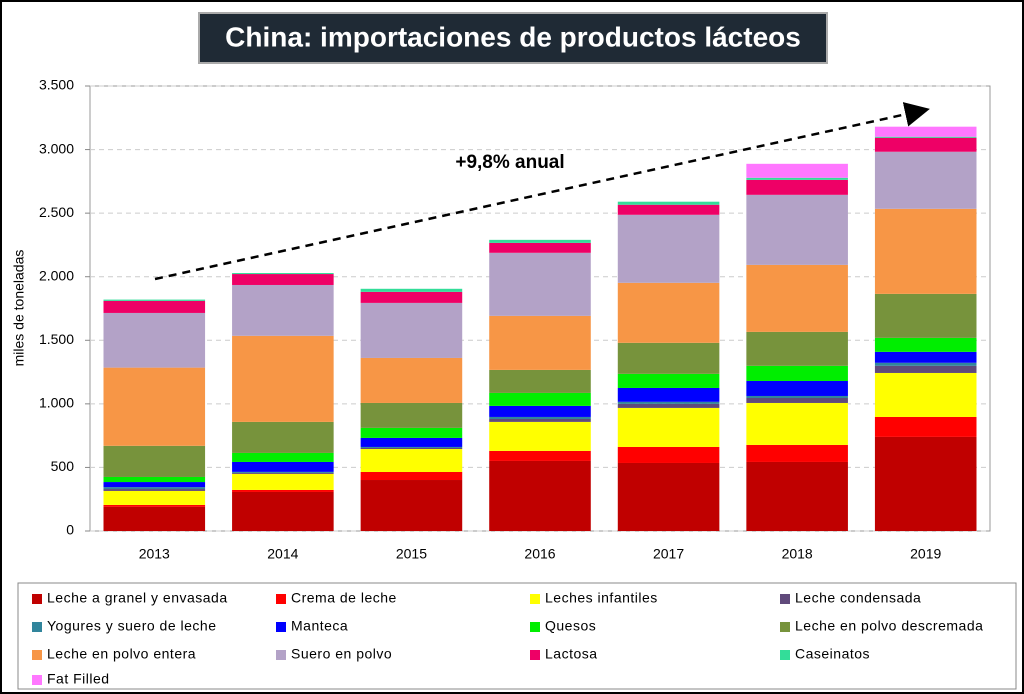  What do you see at coordinates (131, 626) in the screenshot?
I see `legend-label: Yogures y suero de leche` at bounding box center [131, 626].